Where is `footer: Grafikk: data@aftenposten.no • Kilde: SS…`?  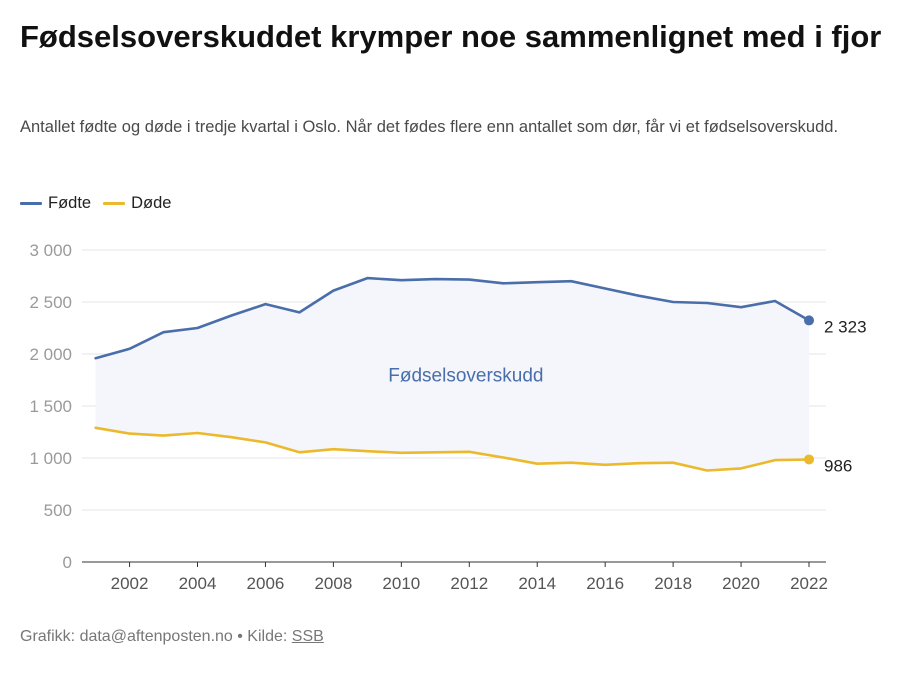 footer: Grafikk: data@aftenposten.no • Kilde: SS… is located at coordinates (172, 637).